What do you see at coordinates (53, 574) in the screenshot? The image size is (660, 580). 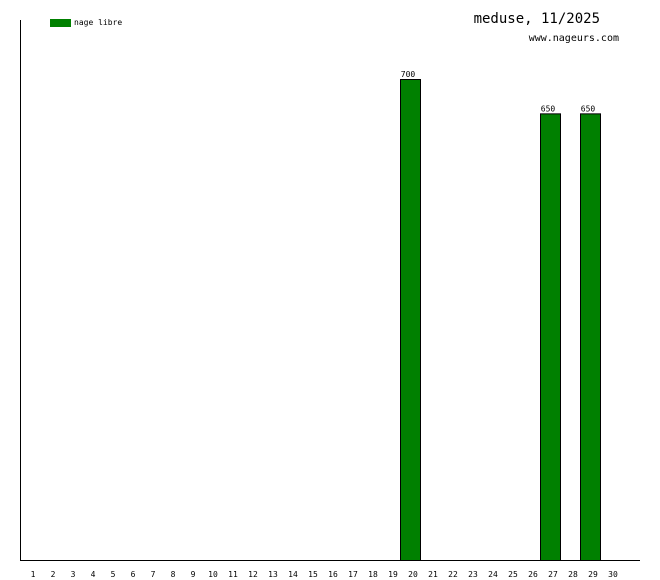 I see `x-tick-label: 2` at bounding box center [53, 574].